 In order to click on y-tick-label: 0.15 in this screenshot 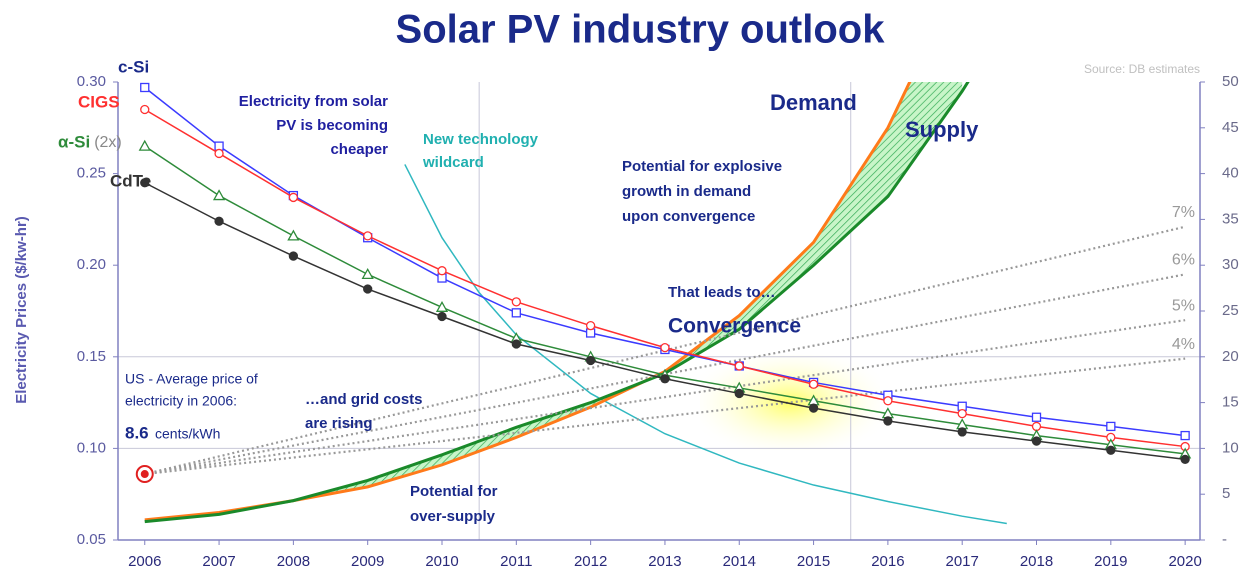, I will do `click(91, 356)`.